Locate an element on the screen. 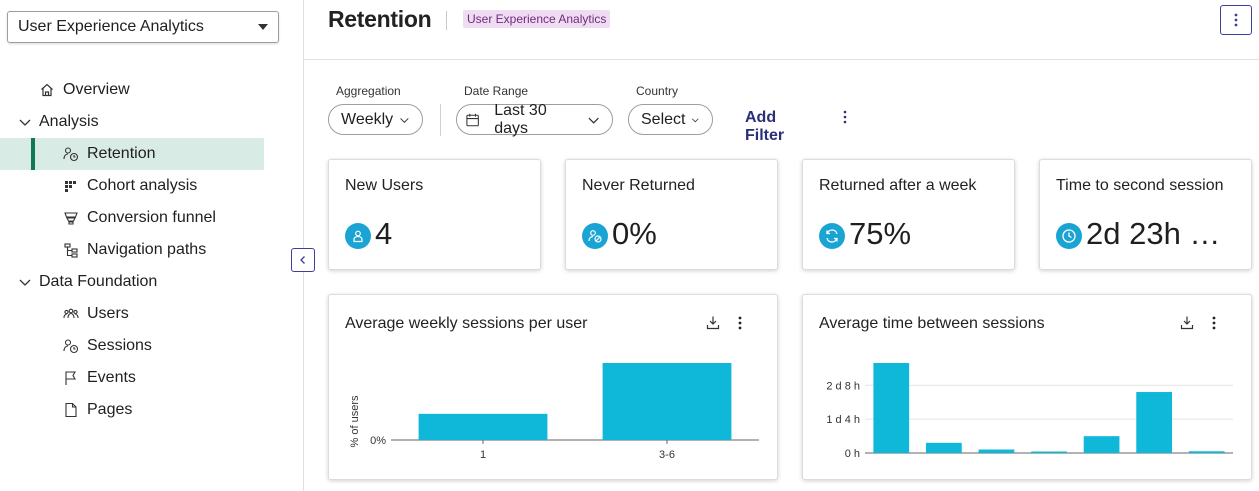 This screenshot has height=491, width=1259. kpi-label: Returned after a week is located at coordinates (898, 185).